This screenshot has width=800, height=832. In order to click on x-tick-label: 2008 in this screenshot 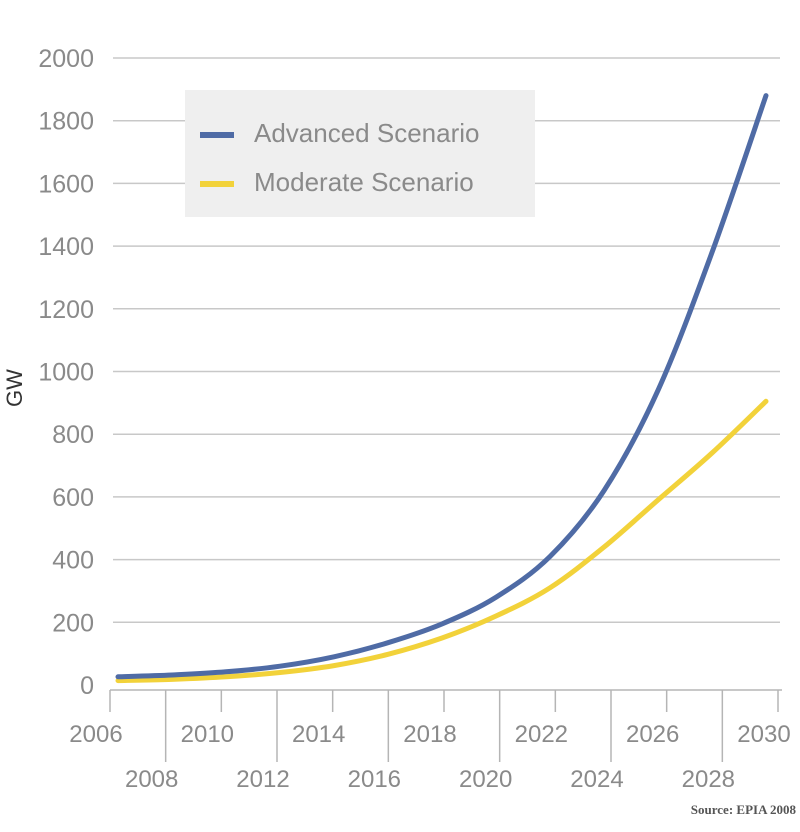, I will do `click(151, 779)`.